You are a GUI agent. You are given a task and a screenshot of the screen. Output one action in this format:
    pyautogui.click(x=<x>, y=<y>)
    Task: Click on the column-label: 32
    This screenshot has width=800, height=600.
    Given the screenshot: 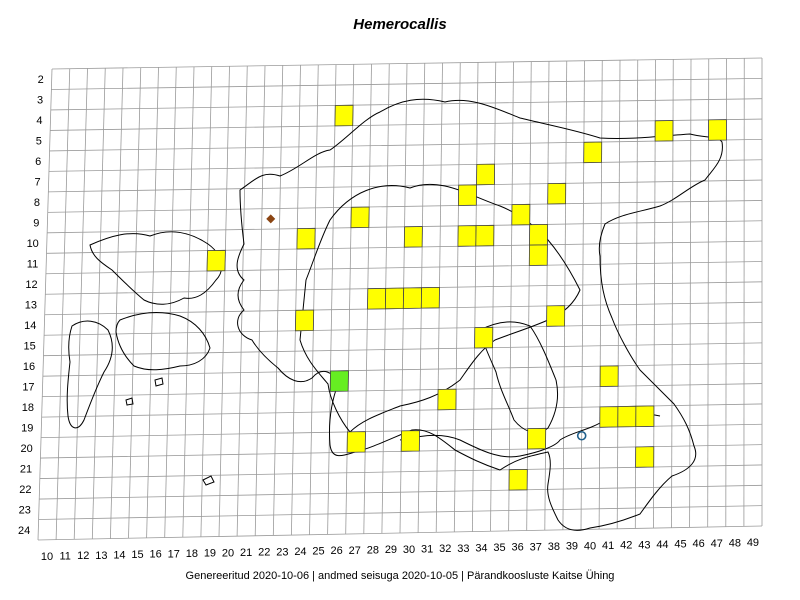 What is the action you would take?
    pyautogui.click(x=445, y=549)
    